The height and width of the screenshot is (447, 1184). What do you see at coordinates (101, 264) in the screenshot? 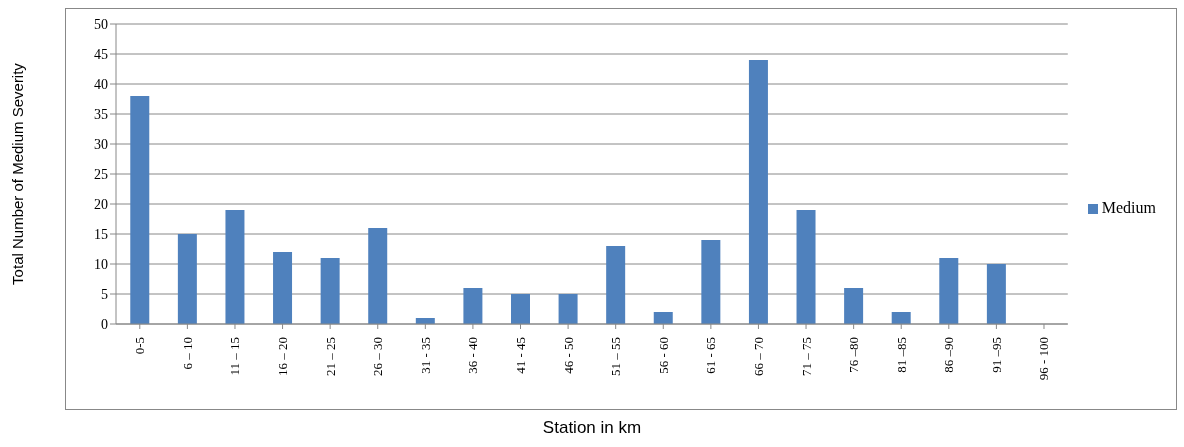
I see `y-tick-label: 10` at bounding box center [101, 264].